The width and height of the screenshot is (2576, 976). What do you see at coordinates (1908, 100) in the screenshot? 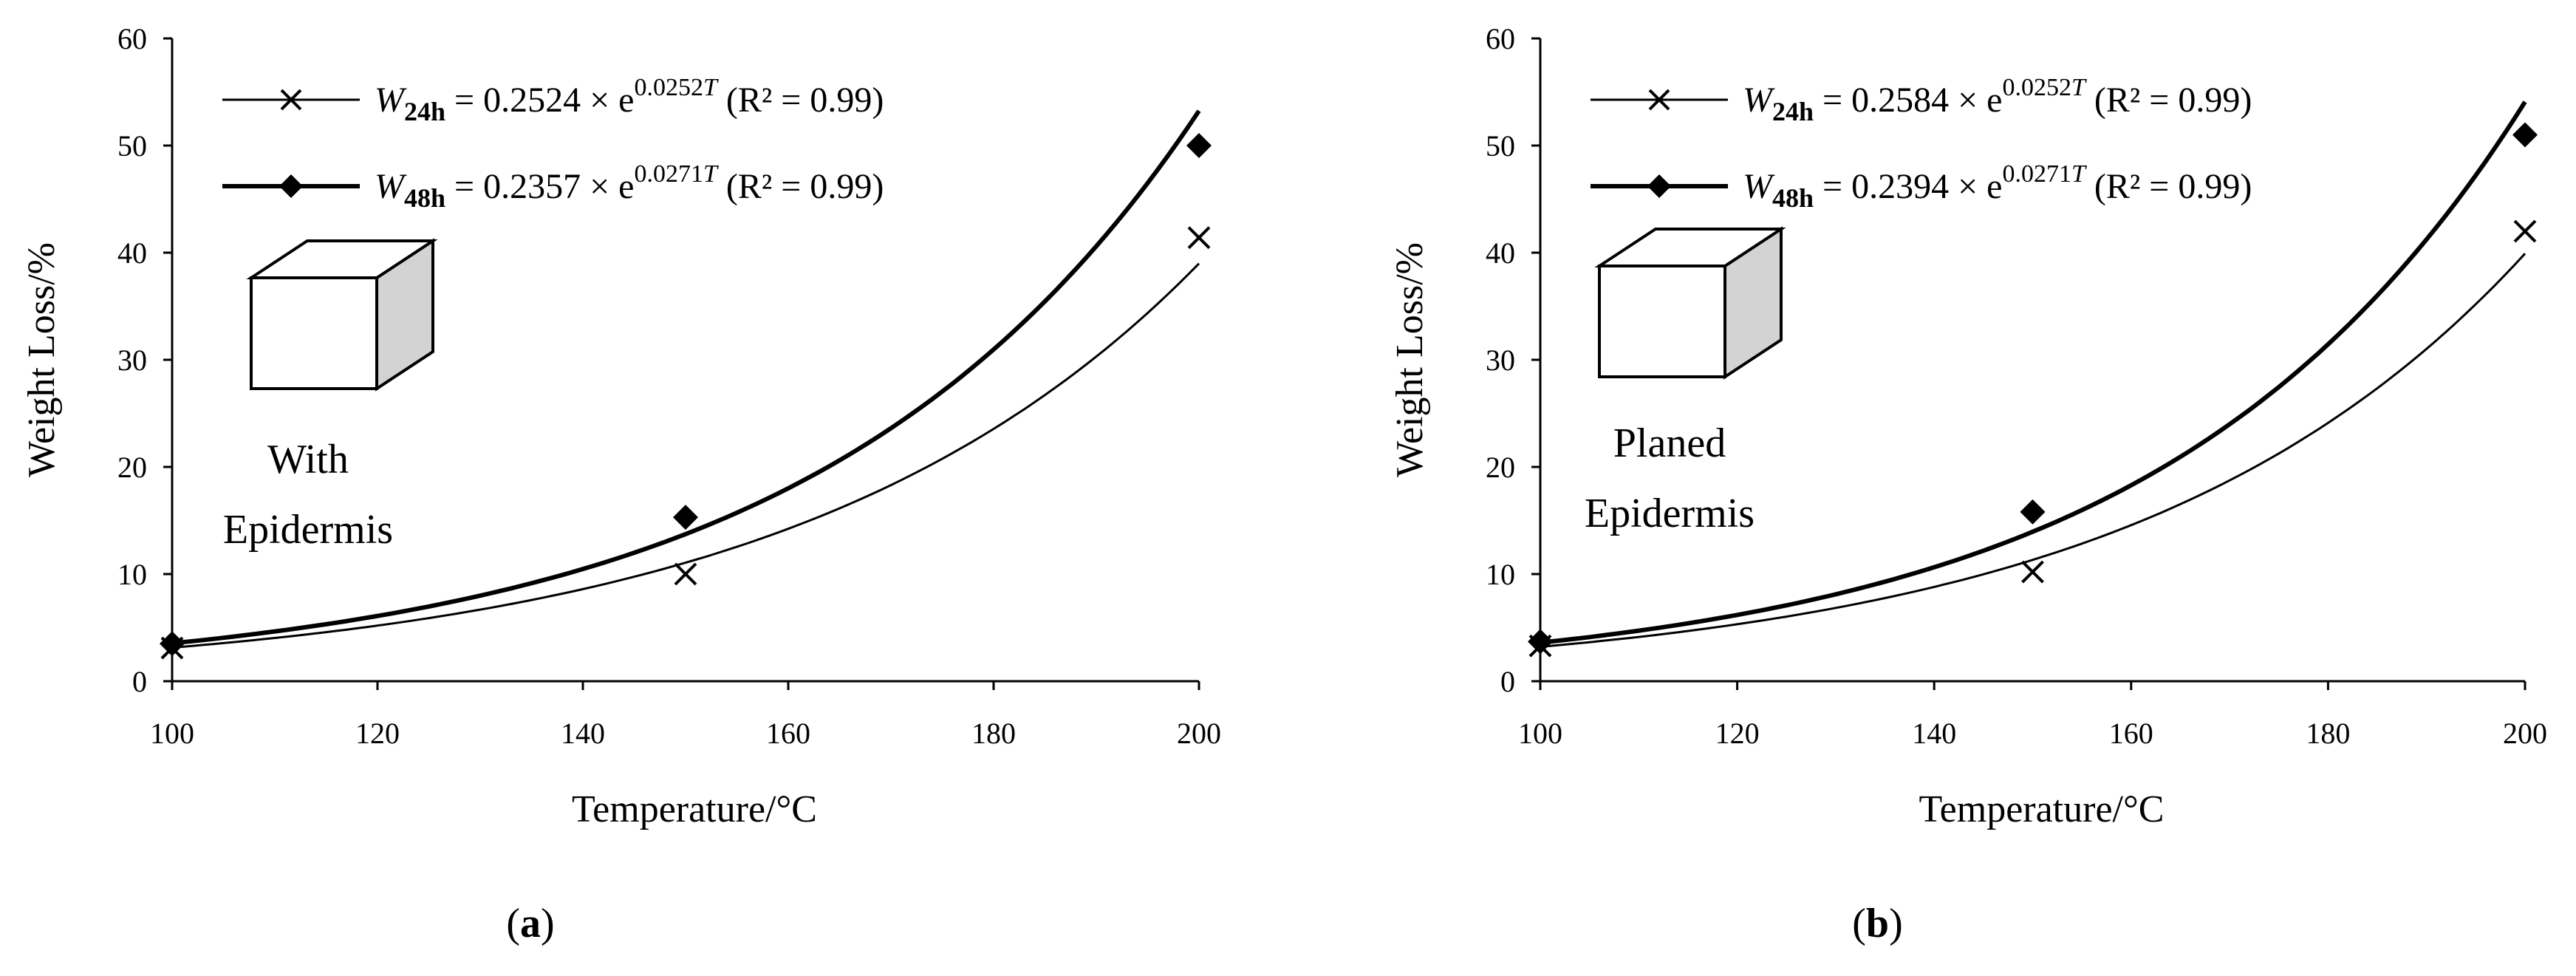
I see `legend-equation-body: = 0.2584 × e` at bounding box center [1908, 100].